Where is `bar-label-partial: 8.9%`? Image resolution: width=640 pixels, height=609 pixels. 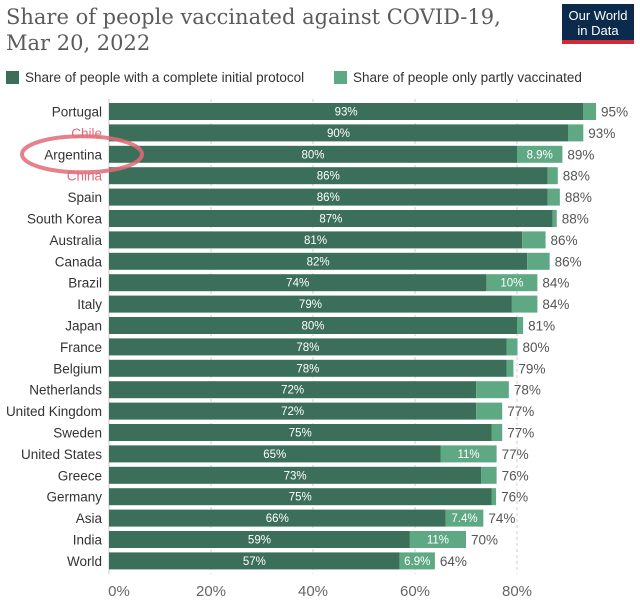 bar-label-partial: 8.9% is located at coordinates (540, 155).